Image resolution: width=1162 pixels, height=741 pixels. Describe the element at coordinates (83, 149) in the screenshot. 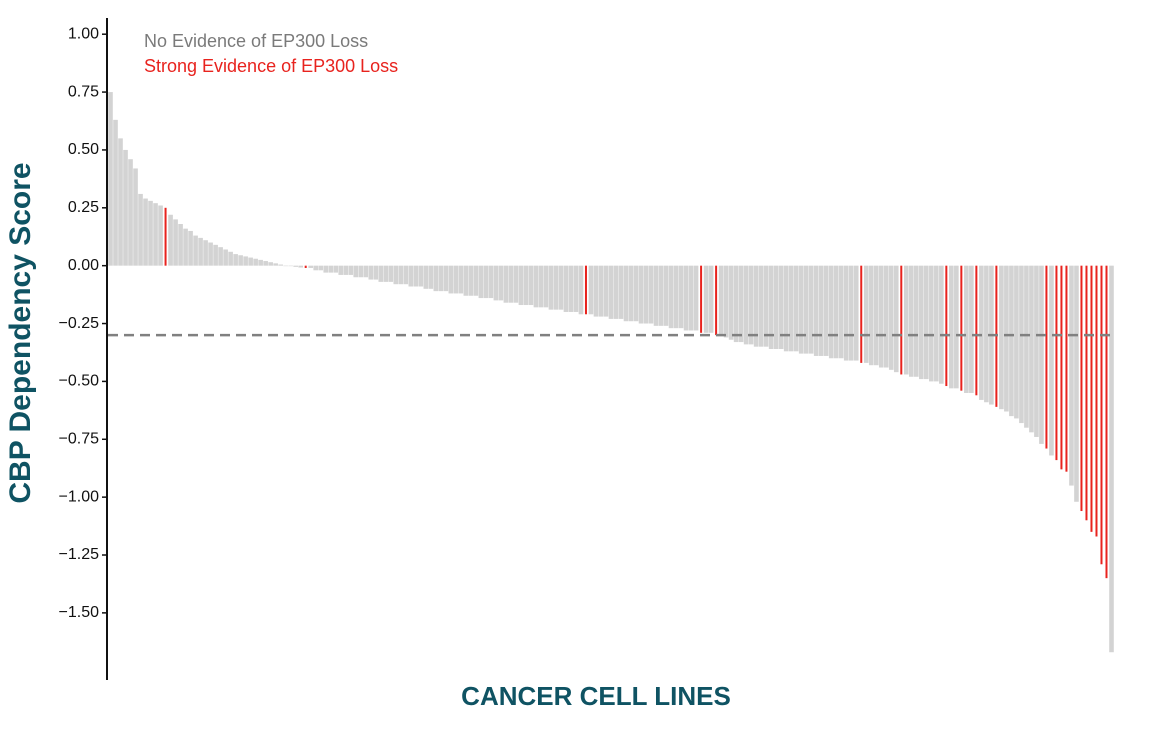

I see `y-tick-label: 0.50` at that location.